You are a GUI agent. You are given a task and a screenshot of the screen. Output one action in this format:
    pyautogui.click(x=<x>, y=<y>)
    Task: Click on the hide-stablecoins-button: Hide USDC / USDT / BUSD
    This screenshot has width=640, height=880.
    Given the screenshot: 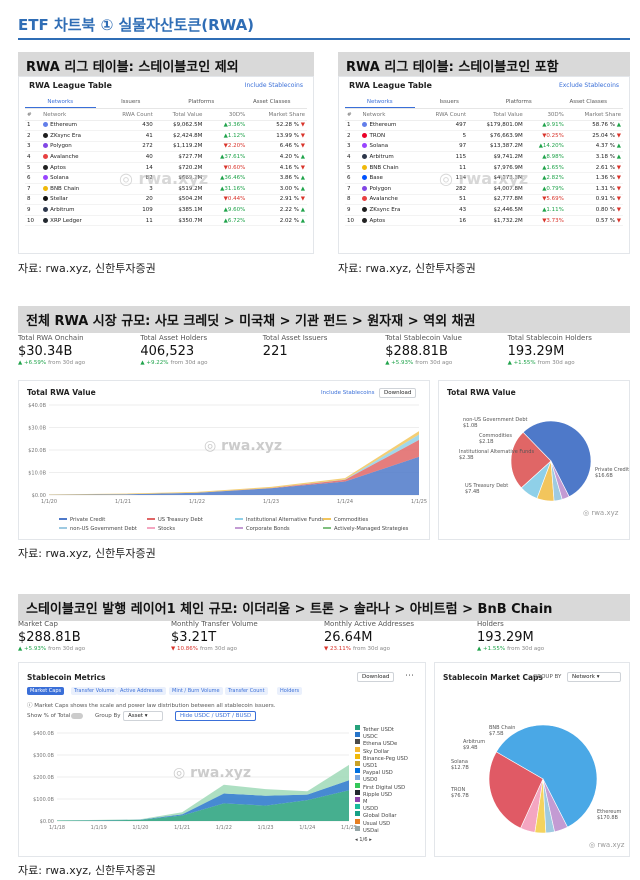 What is the action you would take?
    pyautogui.click(x=216, y=716)
    